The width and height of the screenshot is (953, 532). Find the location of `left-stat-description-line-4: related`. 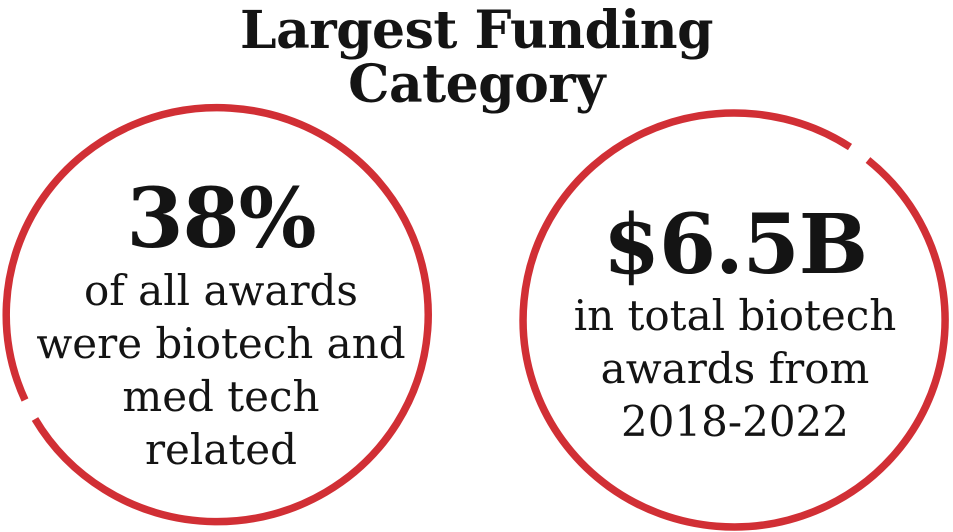

left-stat-description-line-4: related is located at coordinates (221, 449).